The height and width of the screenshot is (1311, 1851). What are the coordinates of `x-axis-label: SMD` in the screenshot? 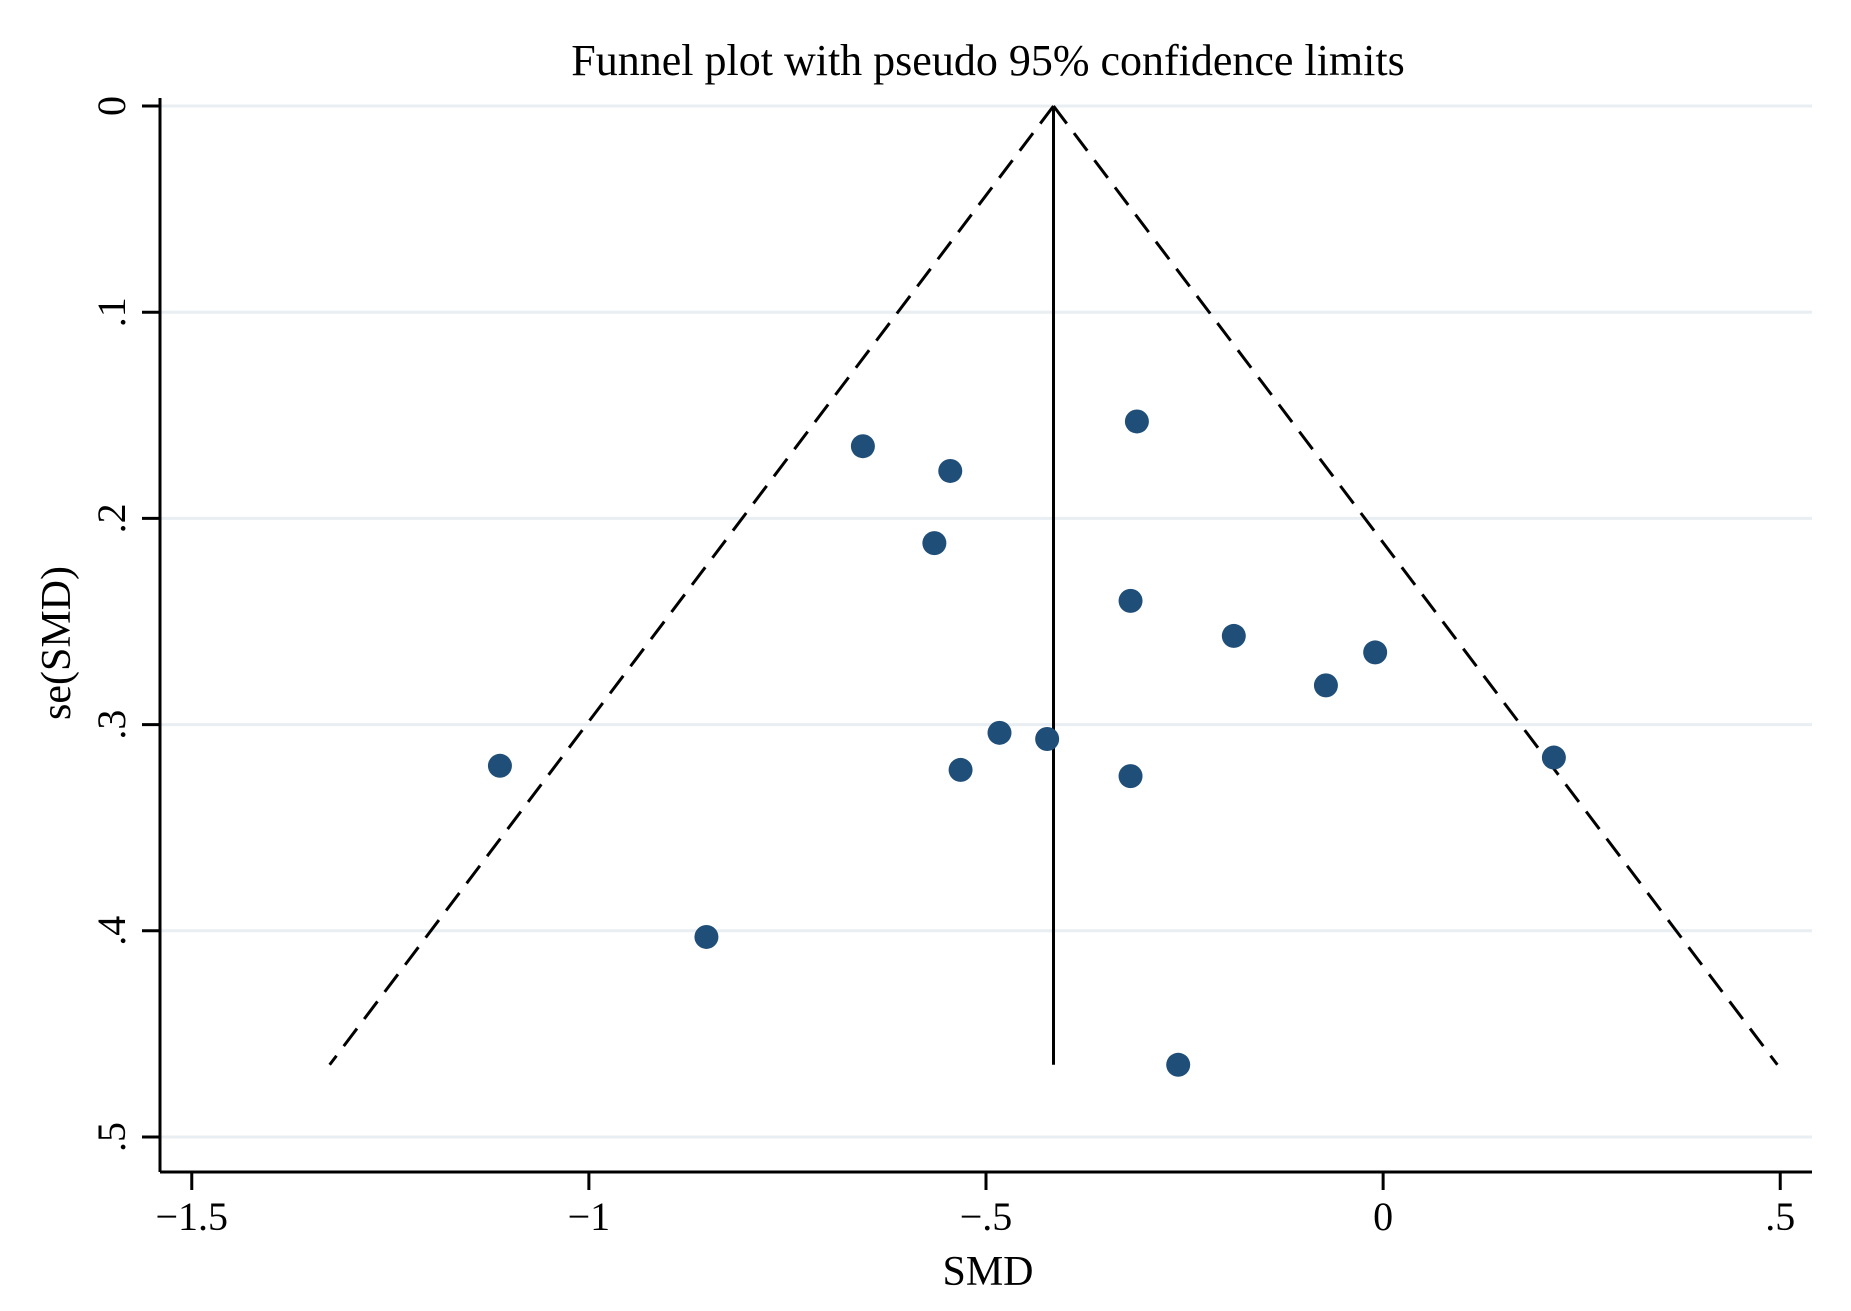 It's located at (987, 1272).